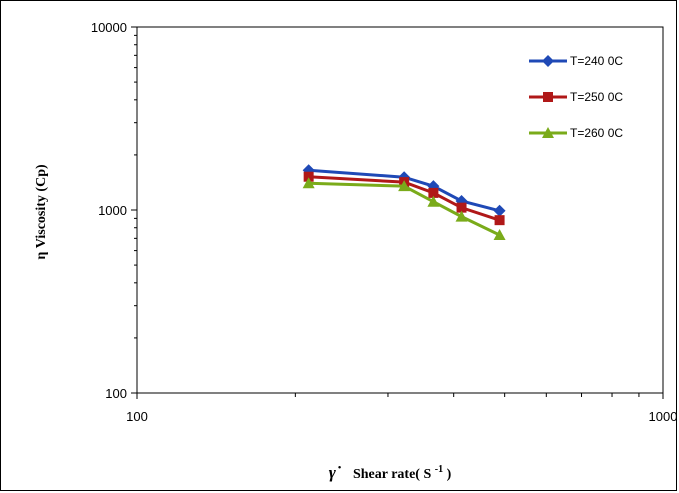  I want to click on x-axis-symbol: γ˙, so click(335, 472).